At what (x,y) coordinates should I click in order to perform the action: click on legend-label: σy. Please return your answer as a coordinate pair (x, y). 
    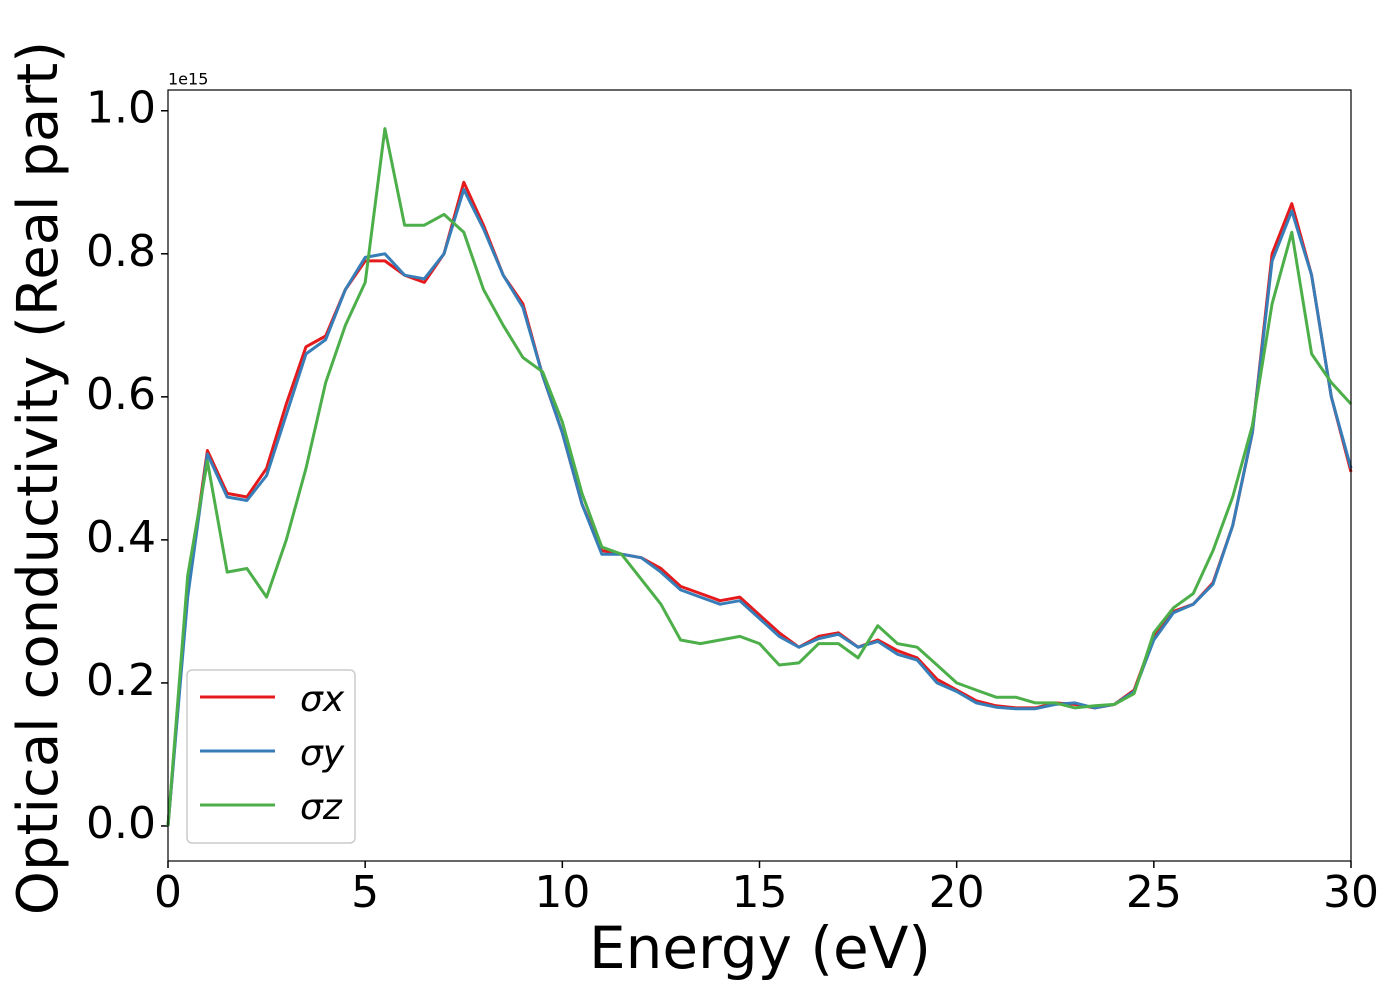
    Looking at the image, I should click on (322, 753).